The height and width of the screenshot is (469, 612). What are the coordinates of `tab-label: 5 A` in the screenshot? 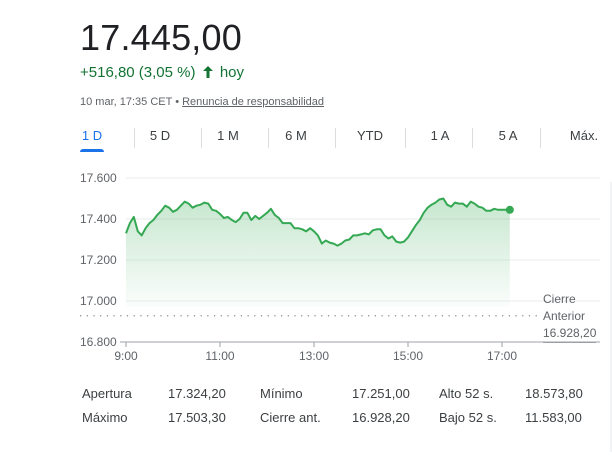 It's located at (508, 135).